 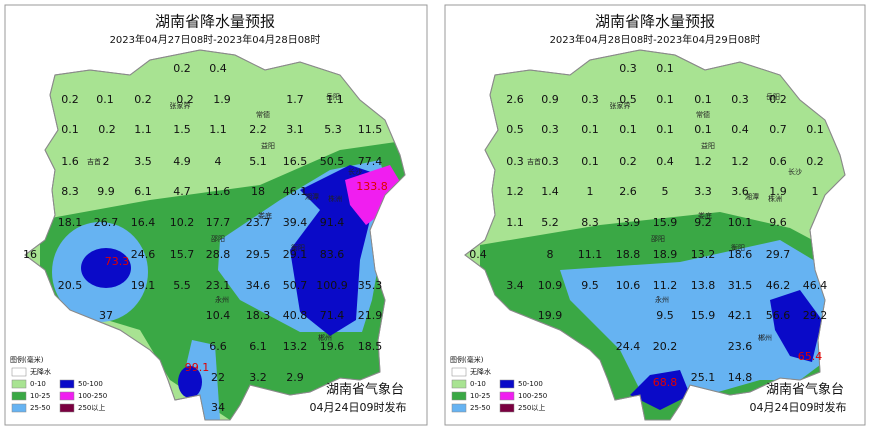 What do you see at coordinates (182, 222) in the screenshot?
I see `station-value: 10.2` at bounding box center [182, 222].